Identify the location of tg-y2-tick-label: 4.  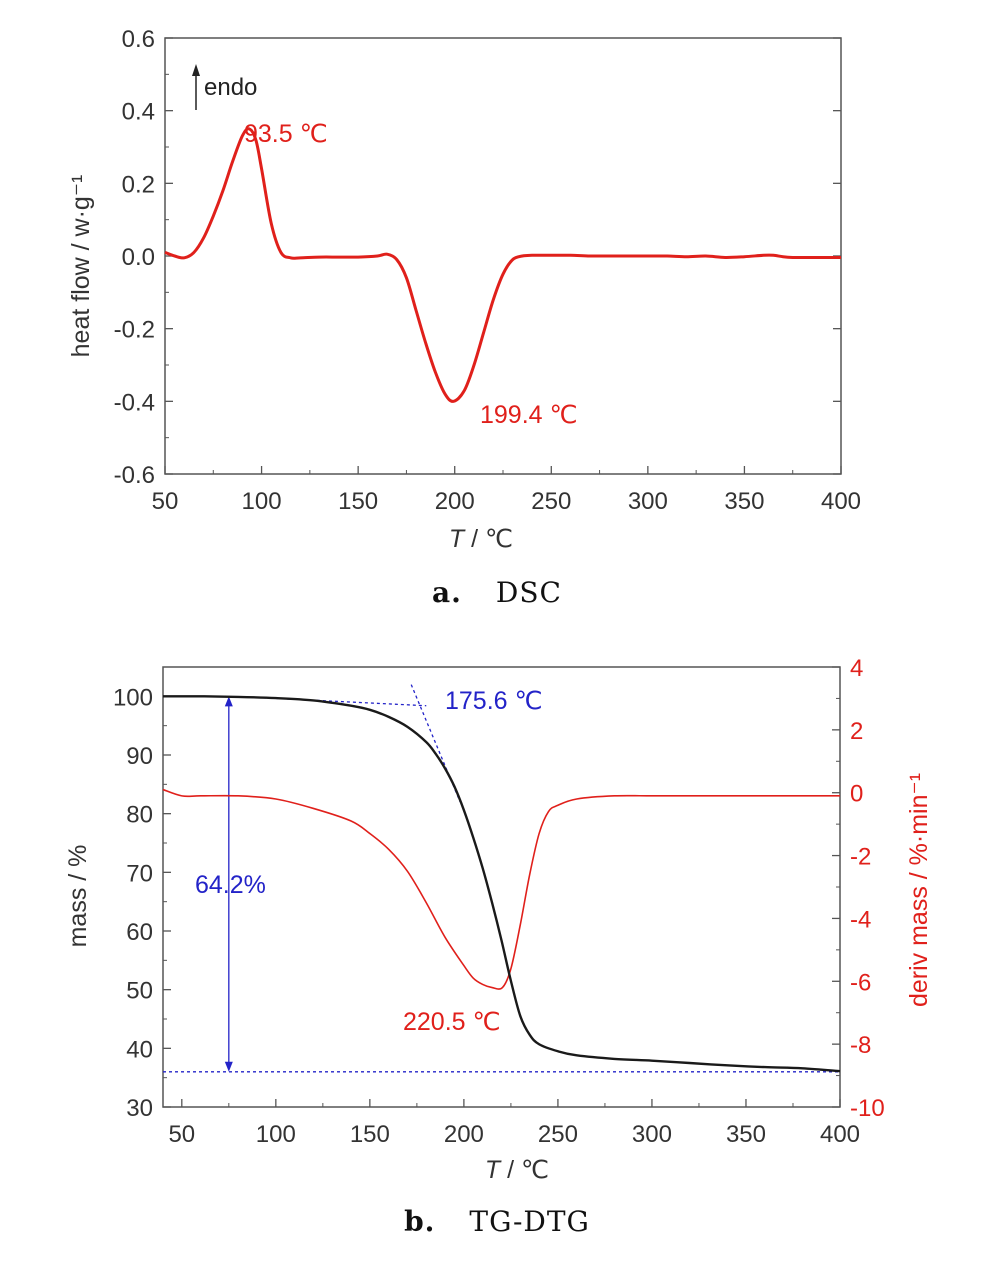
(856, 668).